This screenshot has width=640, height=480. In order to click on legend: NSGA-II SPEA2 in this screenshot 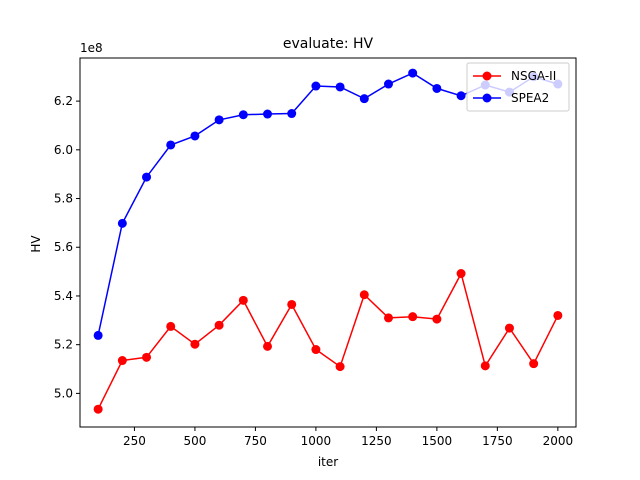, I will do `click(518, 87)`.